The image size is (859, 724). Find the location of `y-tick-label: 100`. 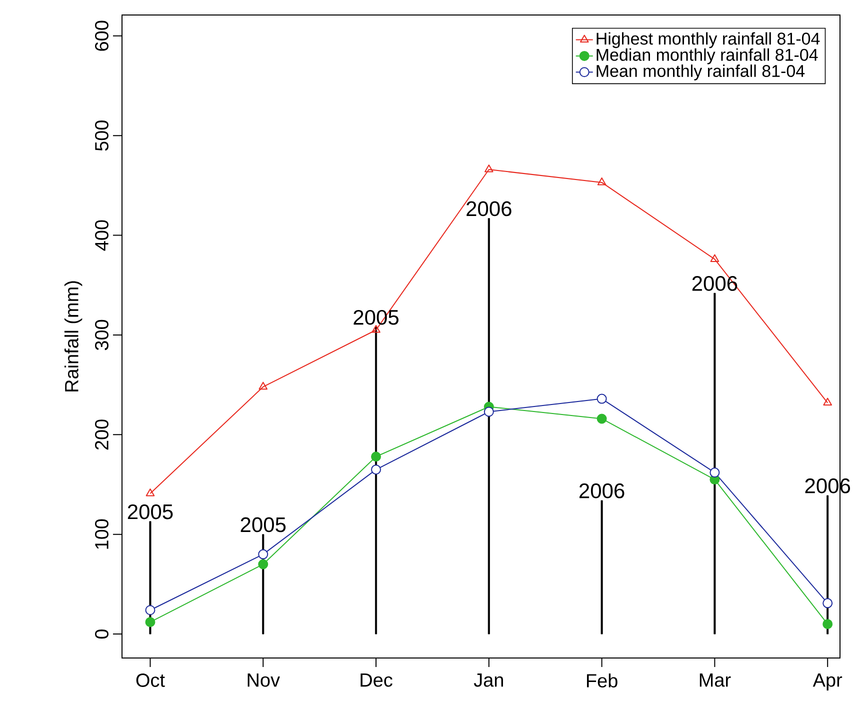

y-tick-label: 100 is located at coordinates (101, 534).